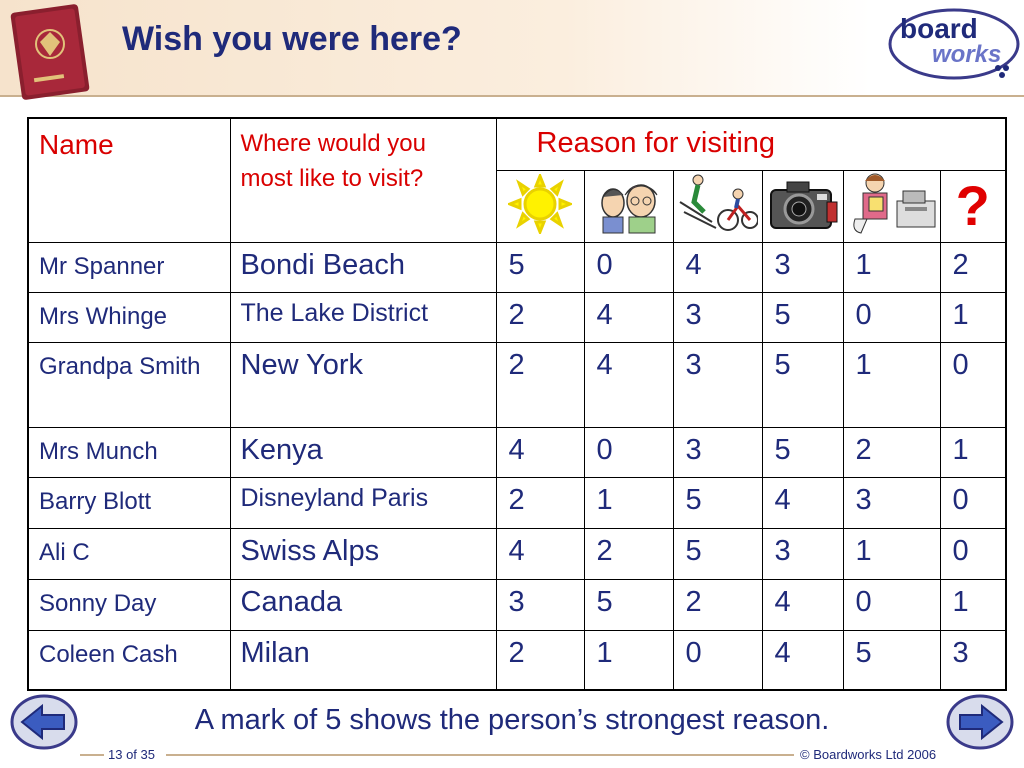 This screenshot has width=1024, height=768. What do you see at coordinates (480, 755) in the screenshot?
I see `footer-rule-middle` at bounding box center [480, 755].